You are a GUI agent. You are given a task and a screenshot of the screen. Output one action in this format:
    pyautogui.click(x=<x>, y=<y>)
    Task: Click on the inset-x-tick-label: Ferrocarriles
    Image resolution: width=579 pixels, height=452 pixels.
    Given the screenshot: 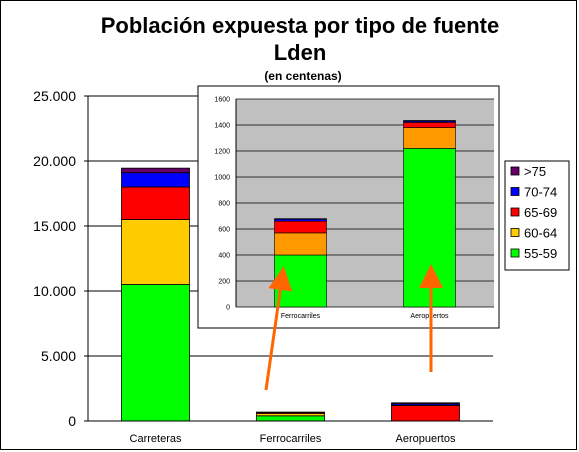 What is the action you would take?
    pyautogui.click(x=301, y=316)
    